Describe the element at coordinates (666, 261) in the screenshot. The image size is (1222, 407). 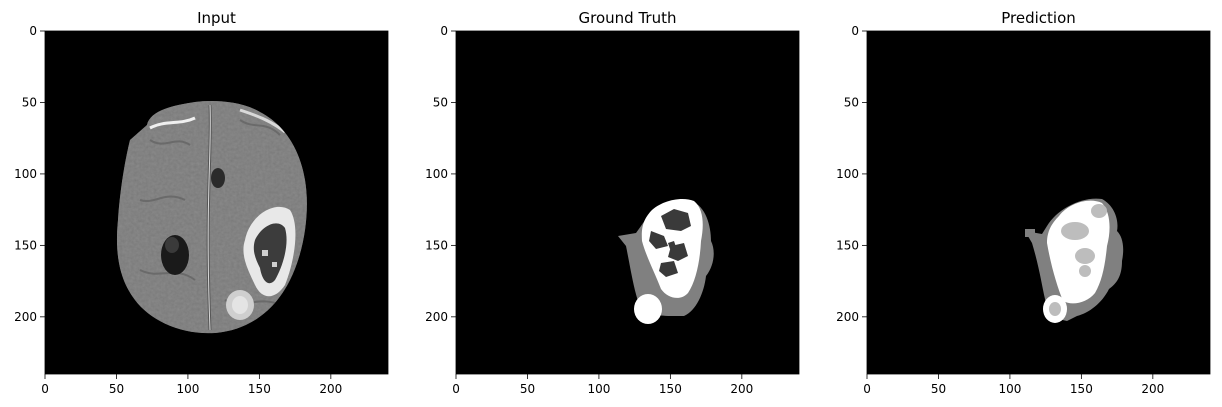
I see `ground-truth-mask` at that location.